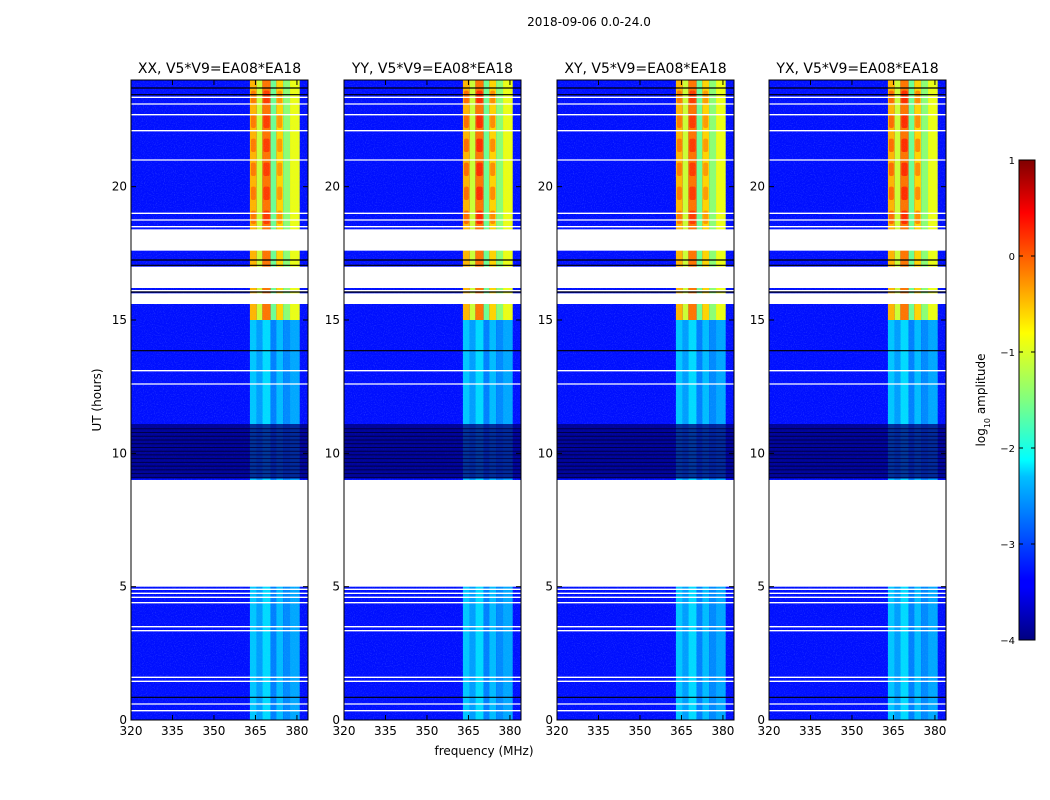  I want to click on colorbar-tick-label: 1, so click(1012, 161).